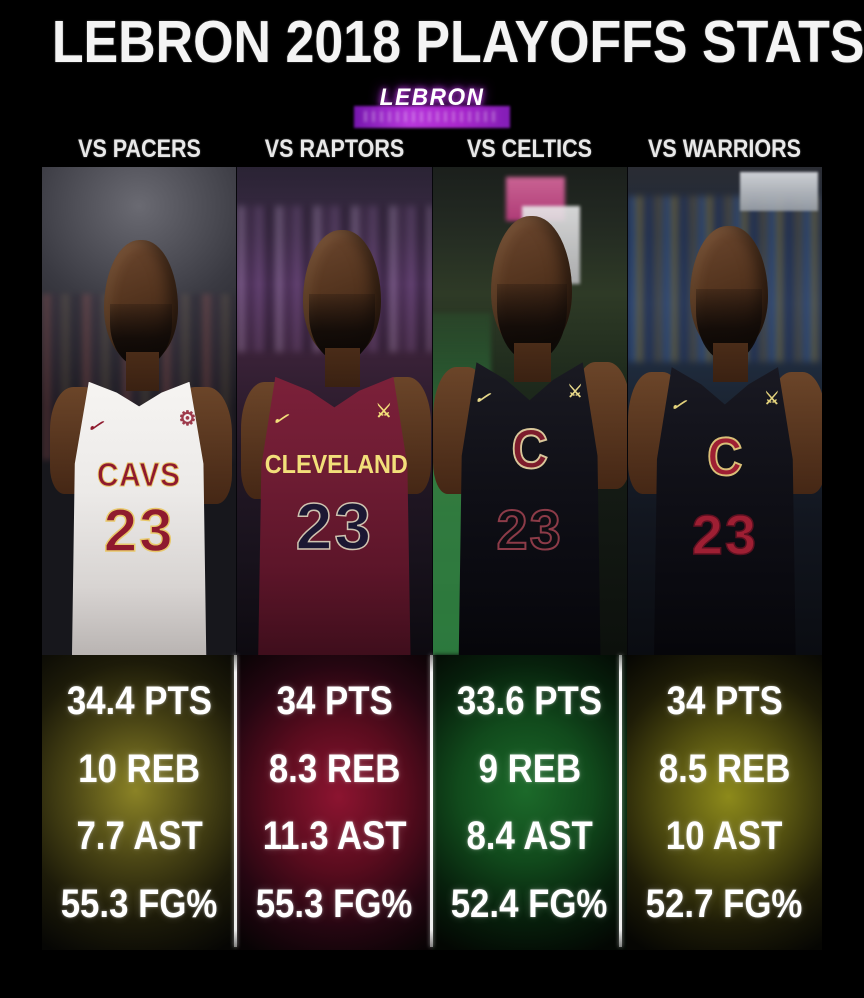 The image size is (864, 998). I want to click on player-jersey: ✓ ⚙ CAVS 23, so click(139, 518).